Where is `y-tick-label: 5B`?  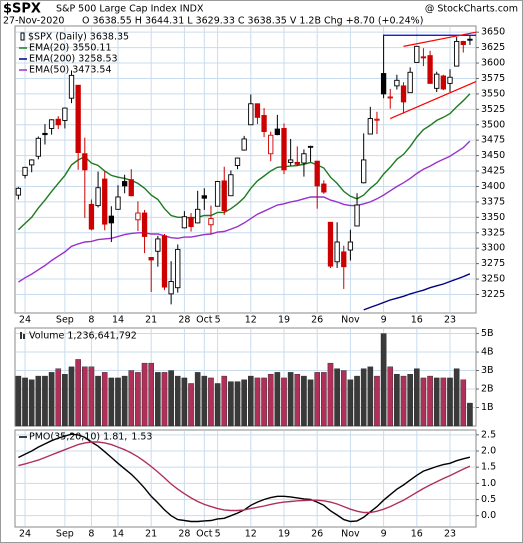 y-tick-label: 5B is located at coordinates (487, 333).